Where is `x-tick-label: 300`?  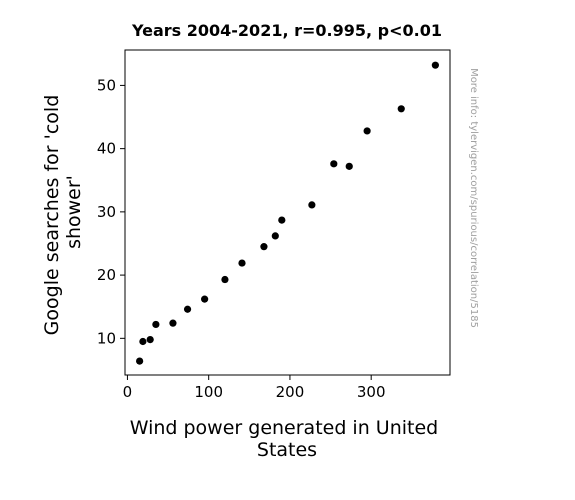
x-tick-label: 300 is located at coordinates (371, 392).